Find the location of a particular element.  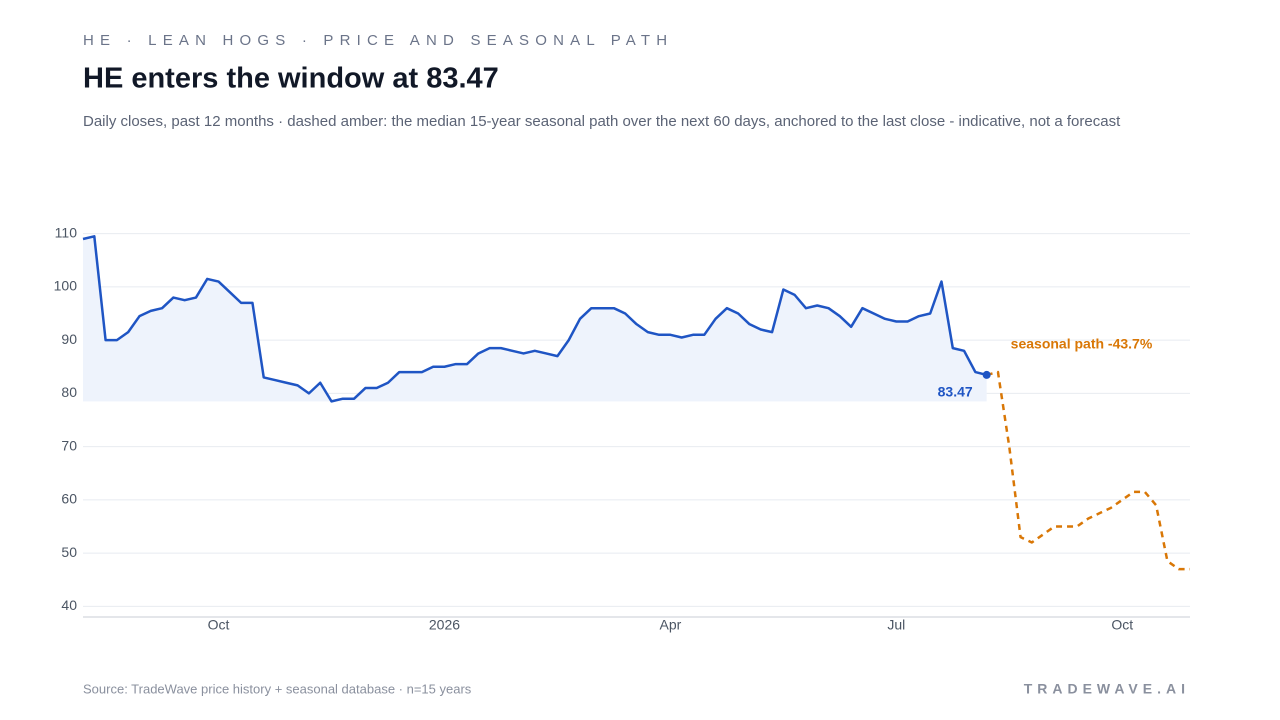

annotation: seasonal path -43.7% is located at coordinates (1082, 344).